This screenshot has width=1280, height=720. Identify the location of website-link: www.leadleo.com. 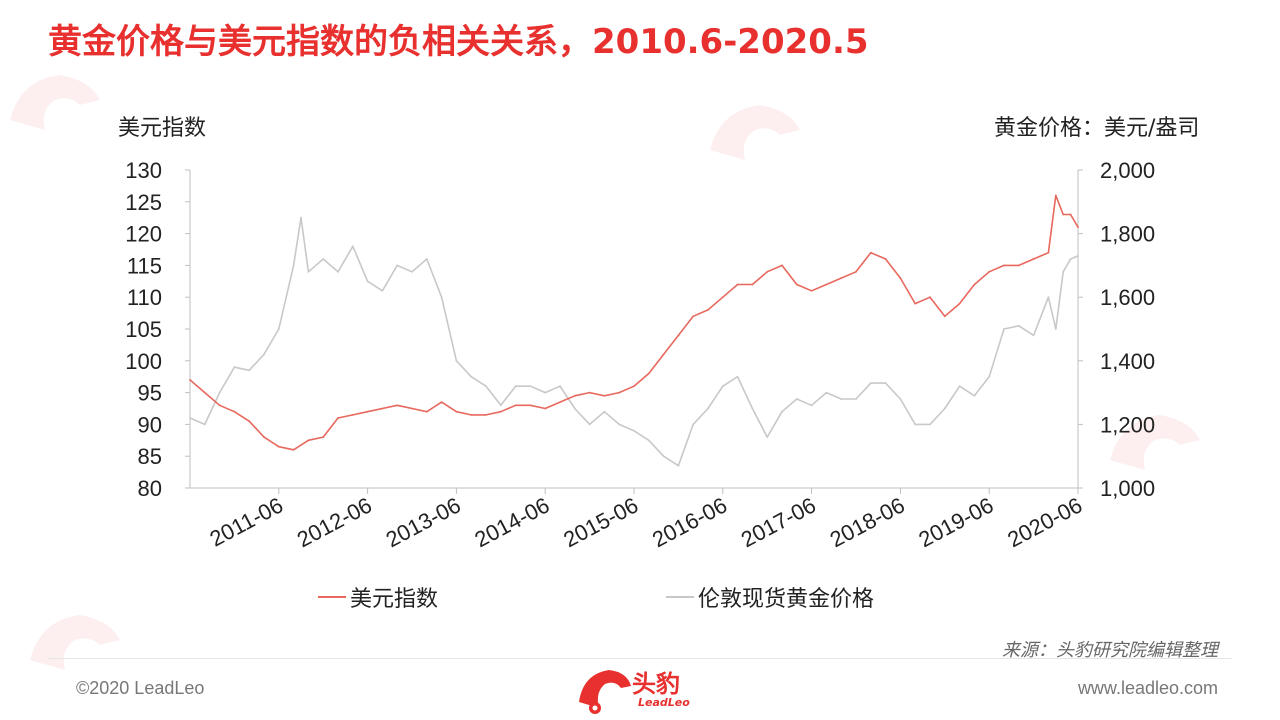
(1147, 688).